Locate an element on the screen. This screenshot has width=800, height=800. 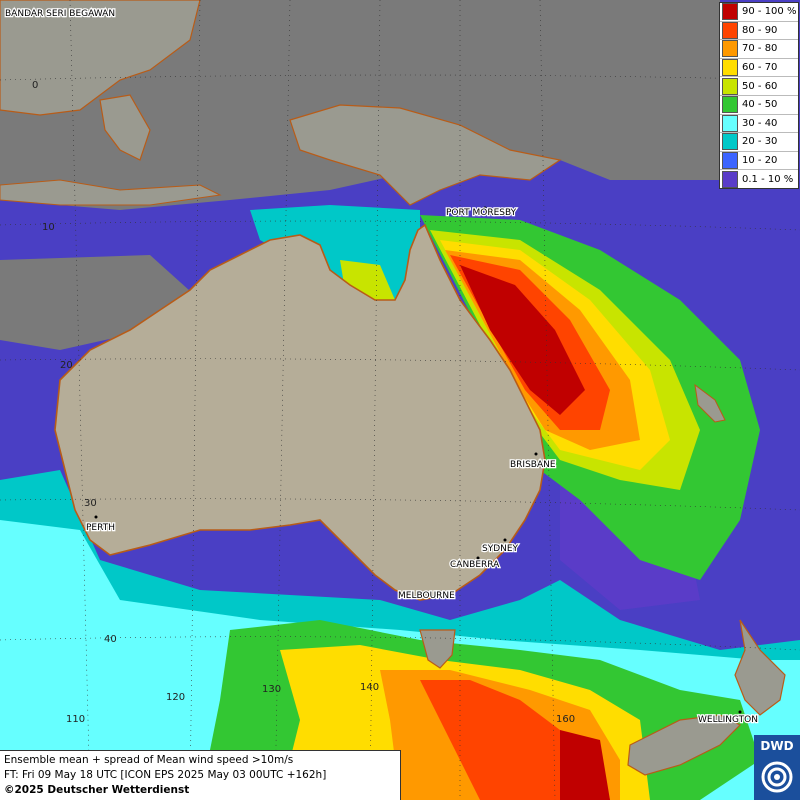
borneo-land is located at coordinates (100, 58).